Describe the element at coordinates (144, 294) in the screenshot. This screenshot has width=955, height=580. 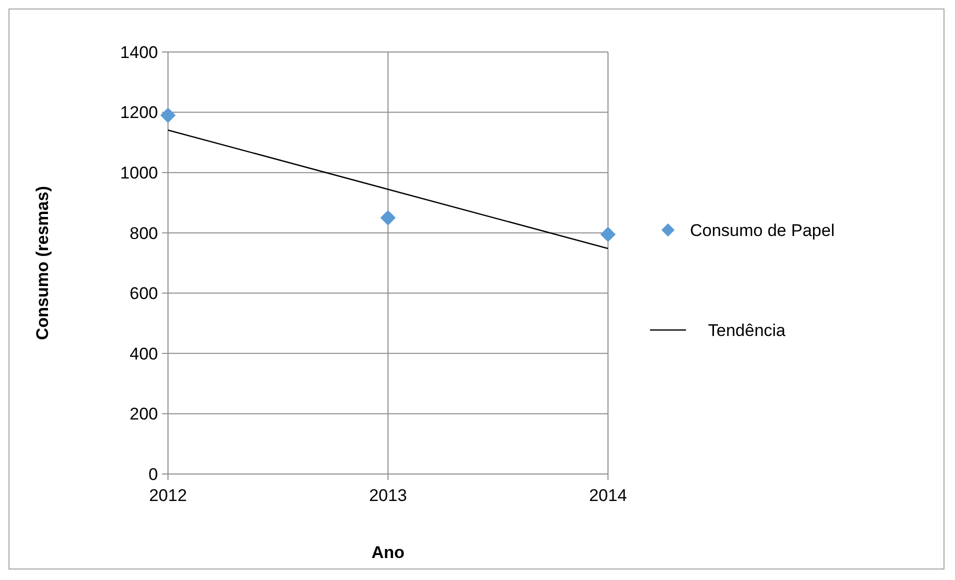
I see `y-tick-label: 600` at that location.